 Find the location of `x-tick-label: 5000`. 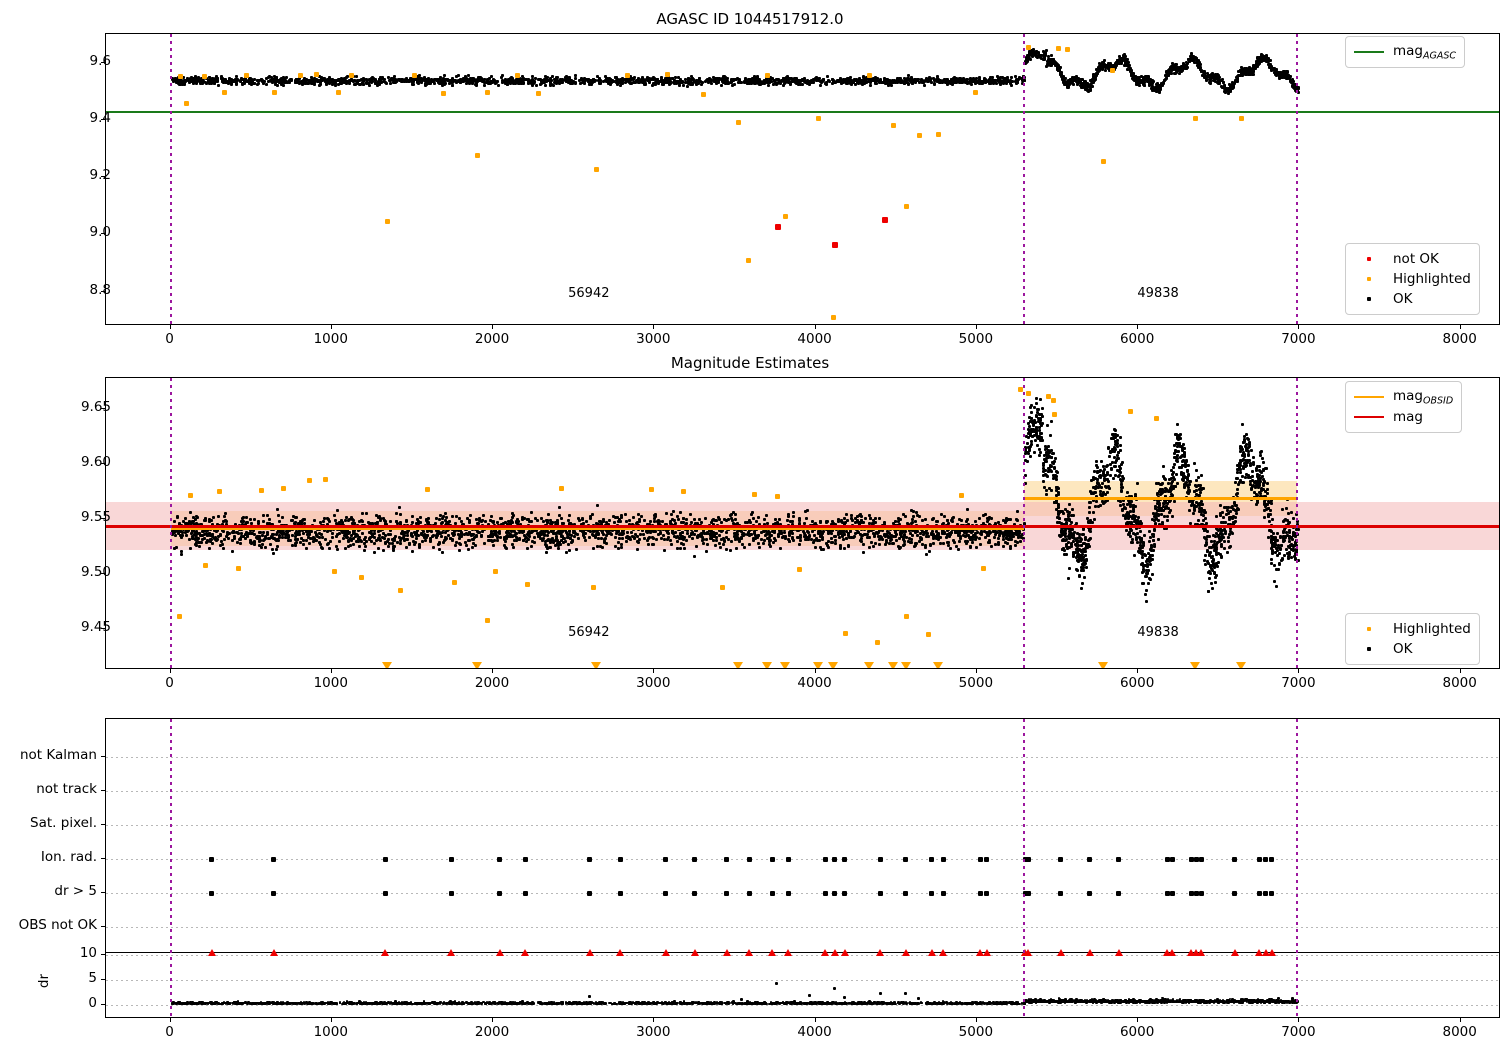

x-tick-label: 5000 is located at coordinates (976, 339).